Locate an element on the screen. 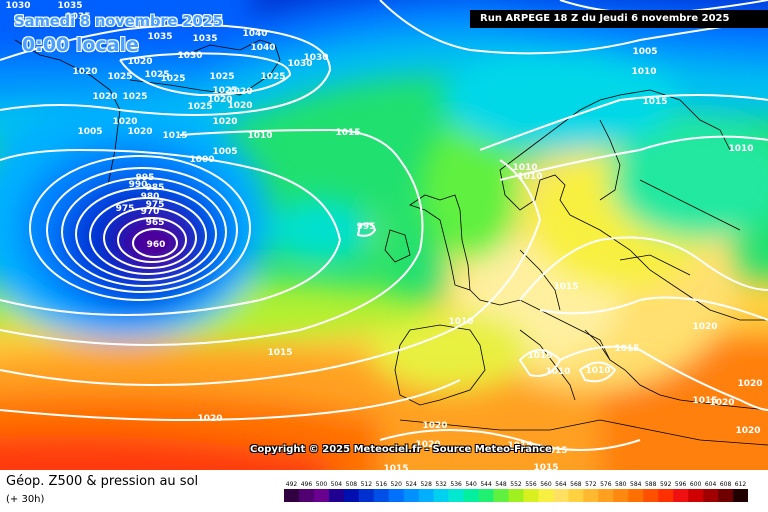  scale-label: 524 is located at coordinates (411, 484).